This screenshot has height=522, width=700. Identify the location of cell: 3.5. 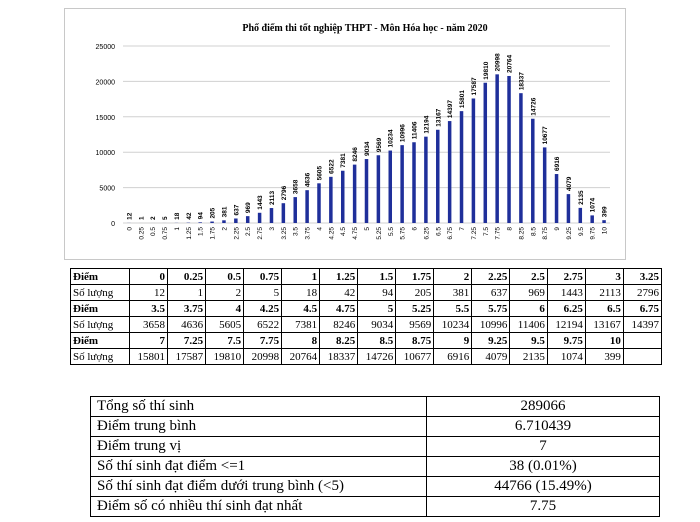
(148, 308).